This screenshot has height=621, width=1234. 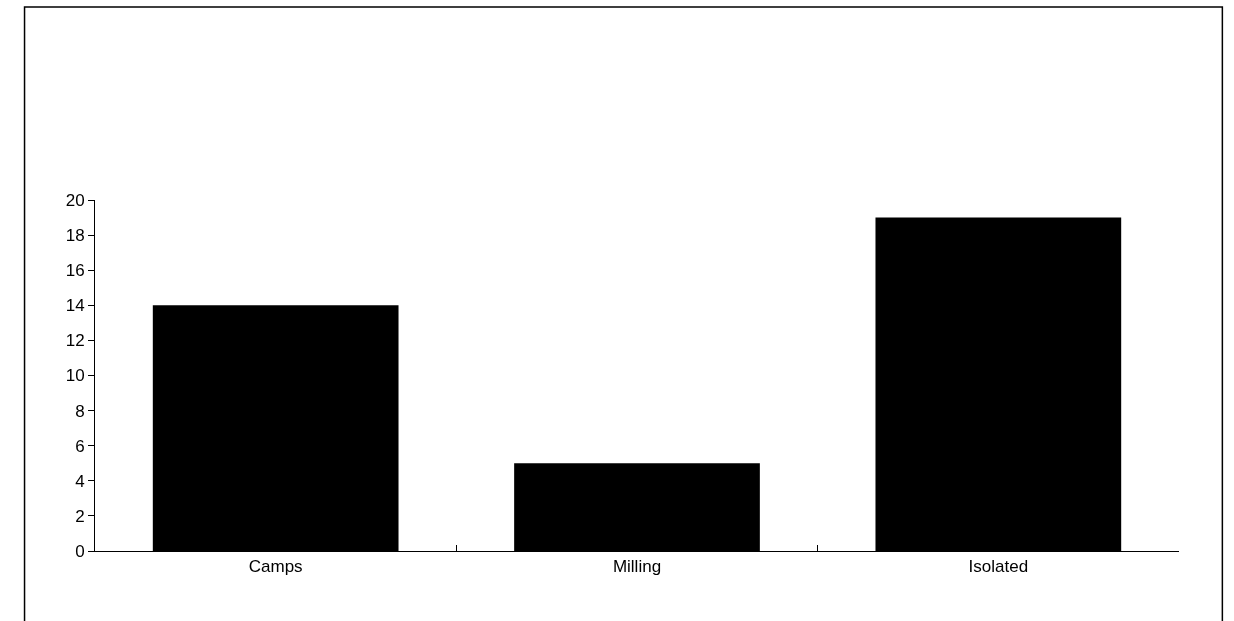 What do you see at coordinates (75, 341) in the screenshot?
I see `y-tick-label: 12` at bounding box center [75, 341].